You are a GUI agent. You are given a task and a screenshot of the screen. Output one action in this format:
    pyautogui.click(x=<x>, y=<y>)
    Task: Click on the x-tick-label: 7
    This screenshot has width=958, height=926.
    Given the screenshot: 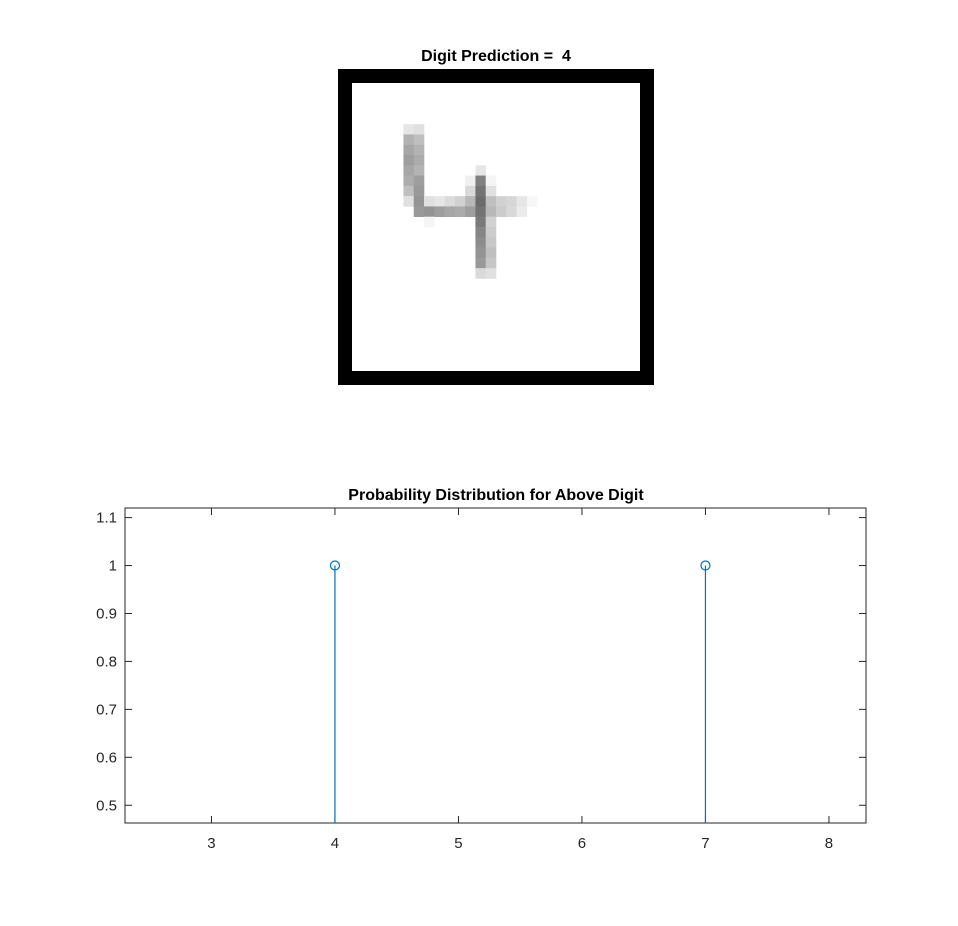 What is the action you would take?
    pyautogui.click(x=705, y=843)
    